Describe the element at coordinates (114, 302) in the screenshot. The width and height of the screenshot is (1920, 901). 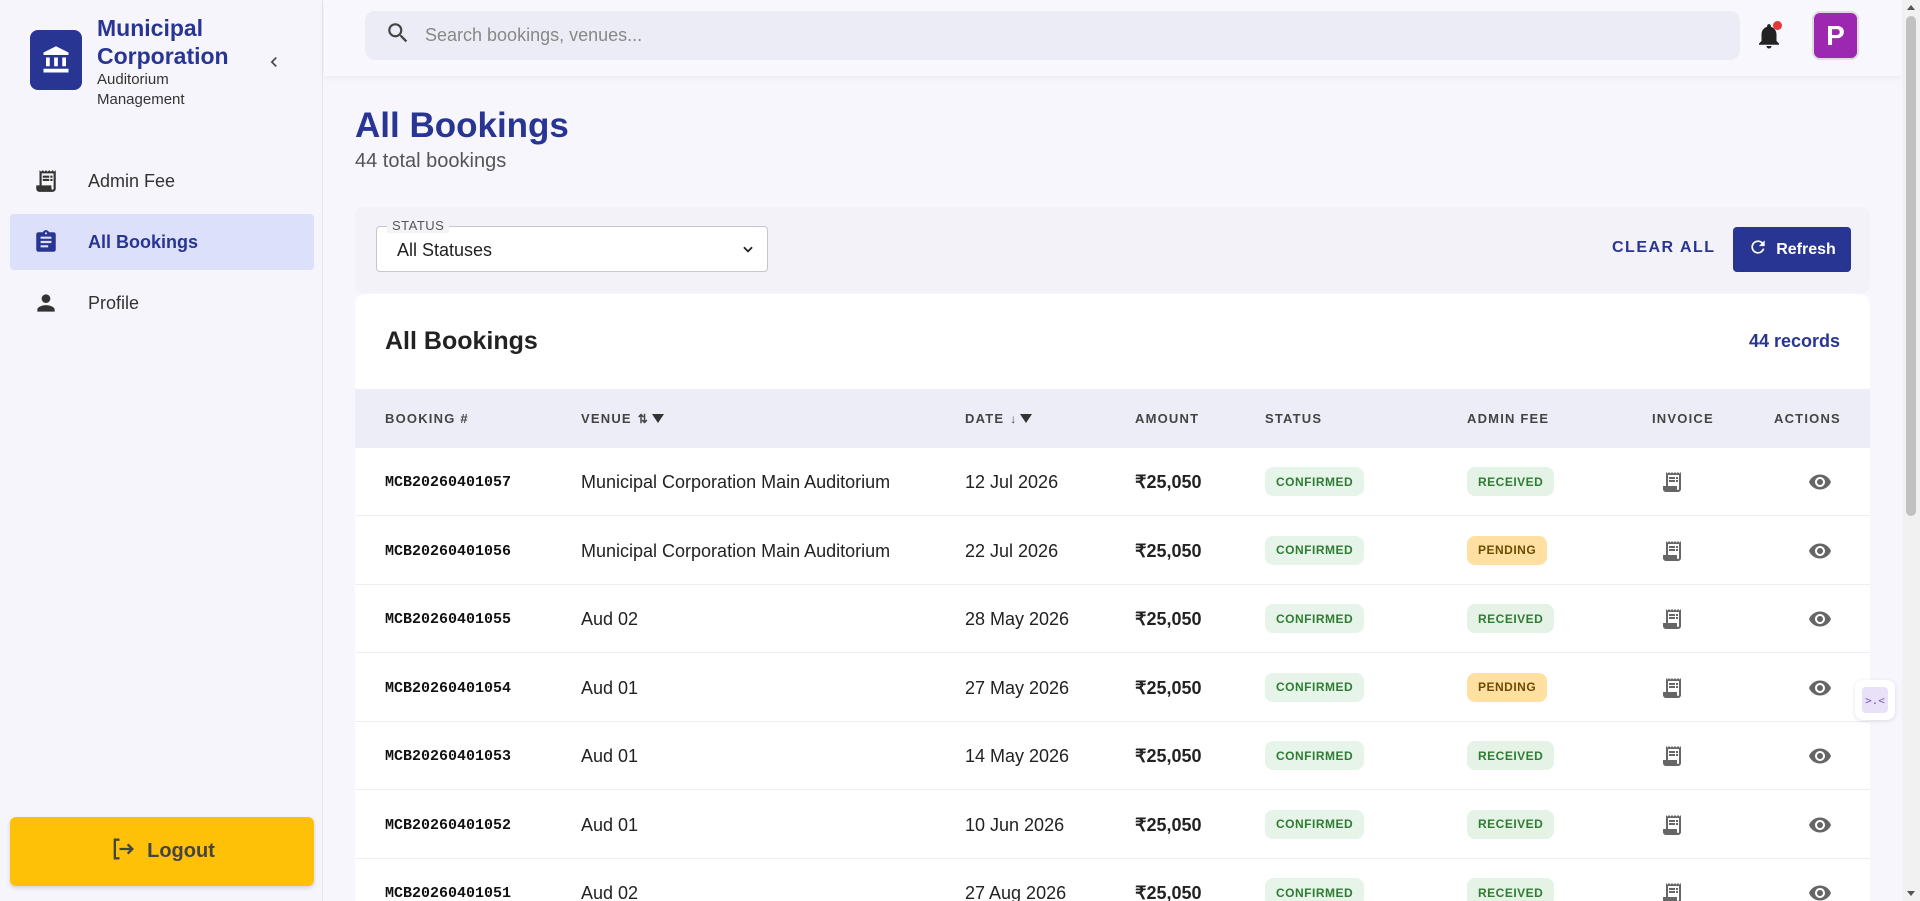
I see `sidebar-item-label: Profile` at that location.